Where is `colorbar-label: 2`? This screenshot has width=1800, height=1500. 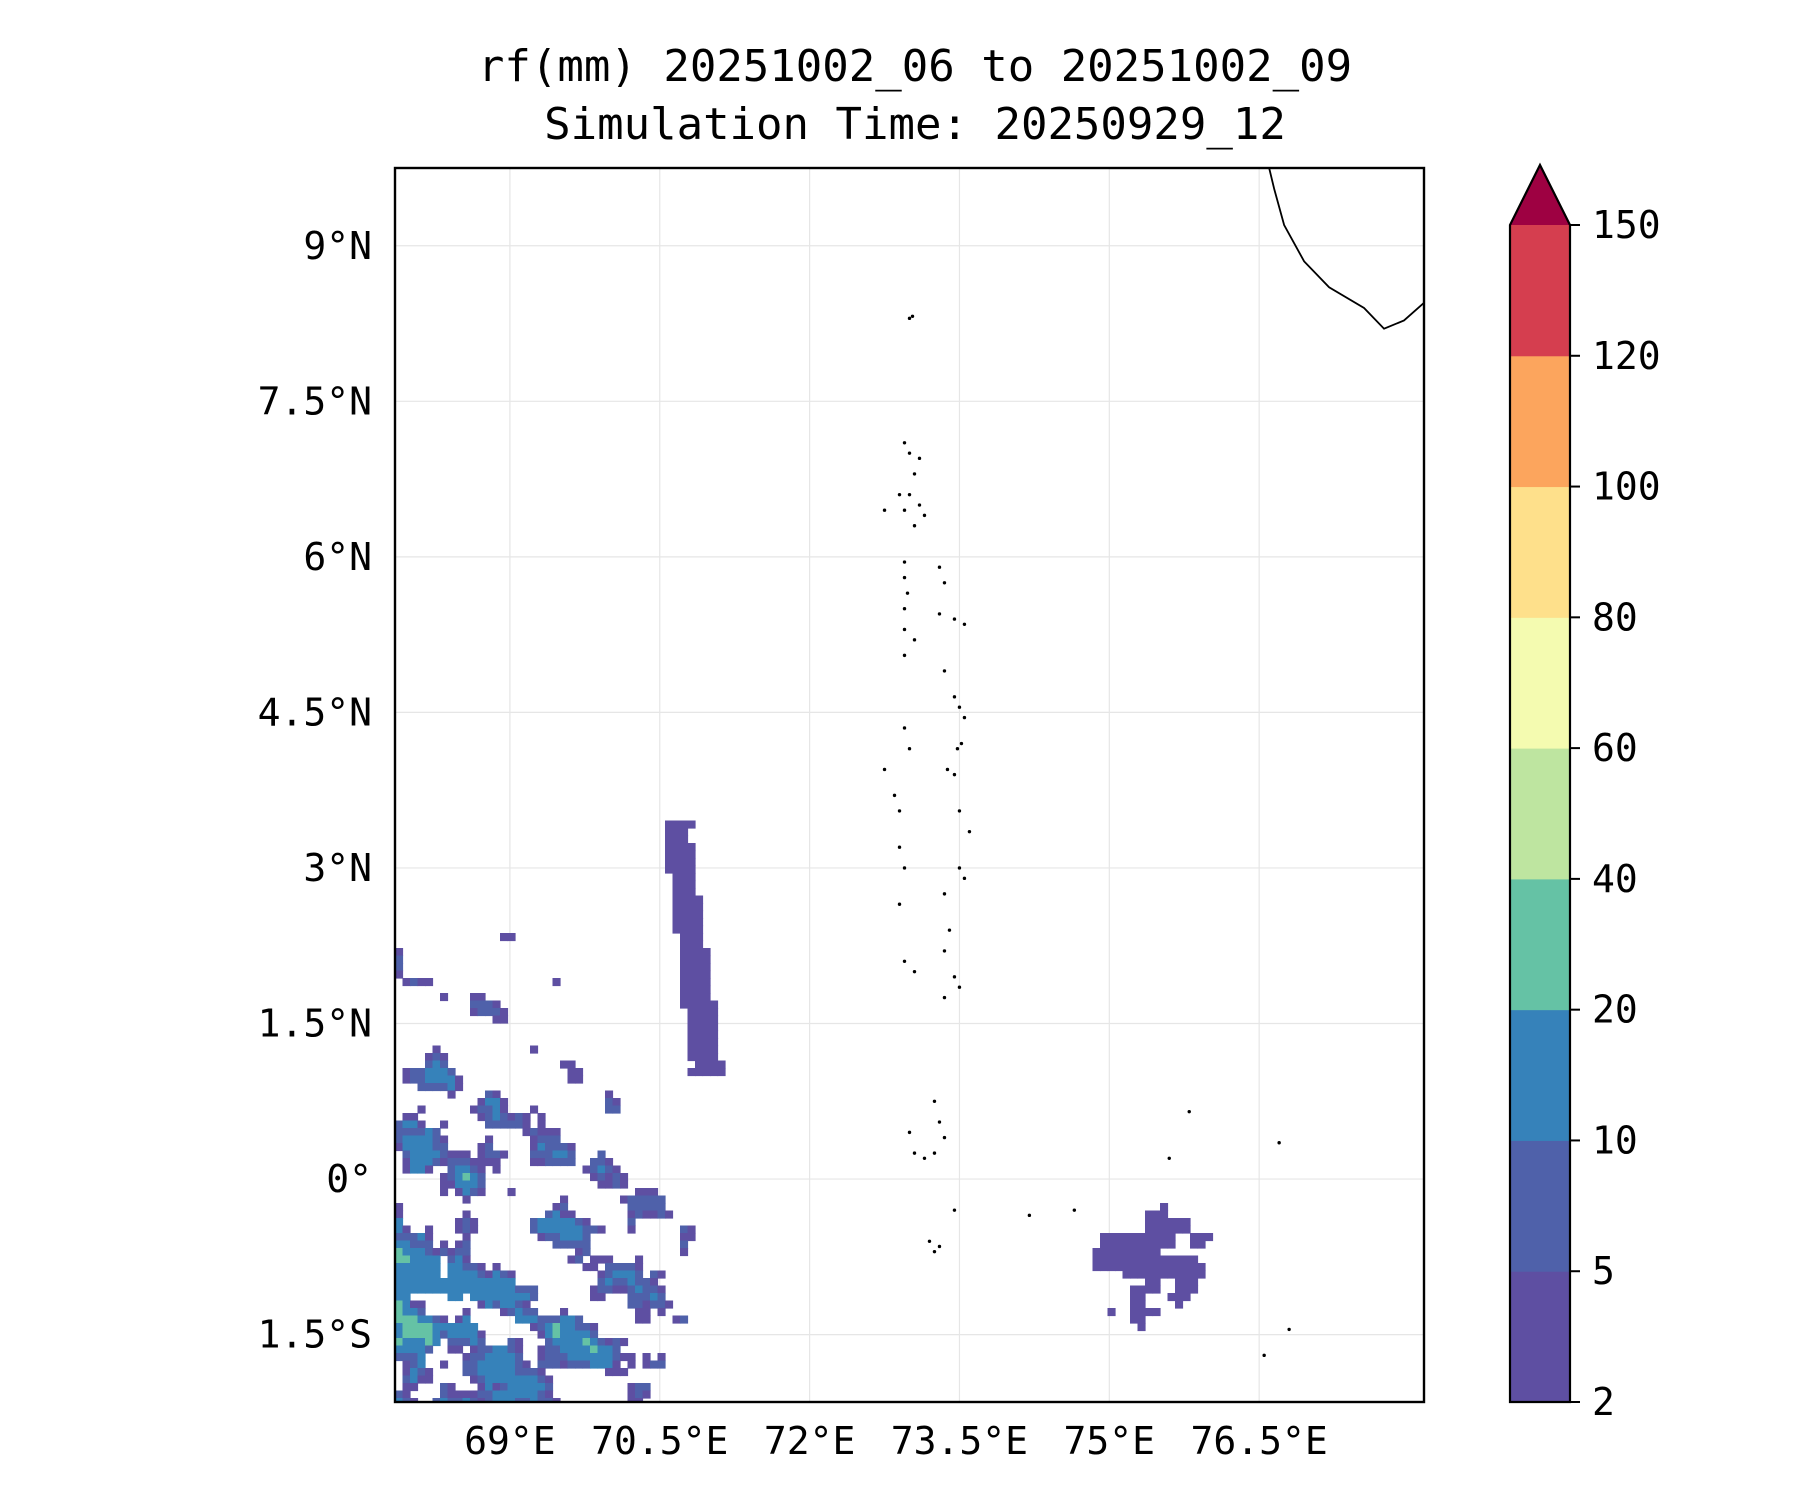 colorbar-label: 2 is located at coordinates (1603, 1402).